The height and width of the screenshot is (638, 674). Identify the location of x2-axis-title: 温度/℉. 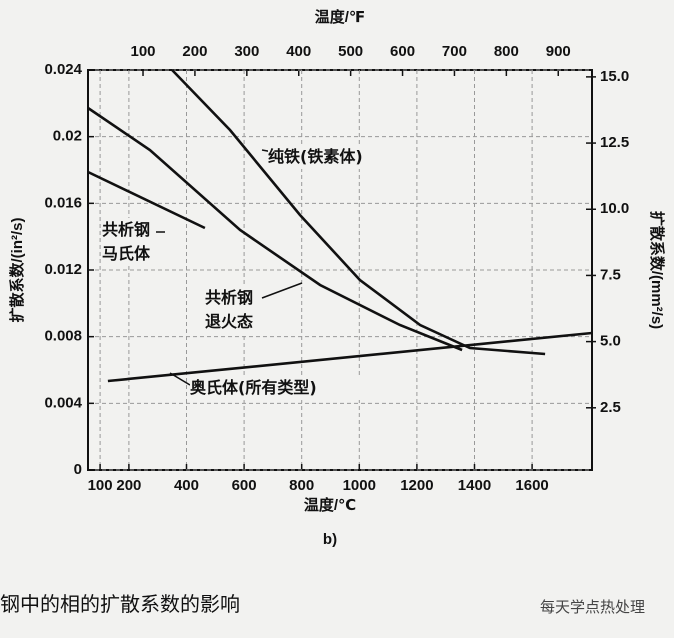
(340, 17).